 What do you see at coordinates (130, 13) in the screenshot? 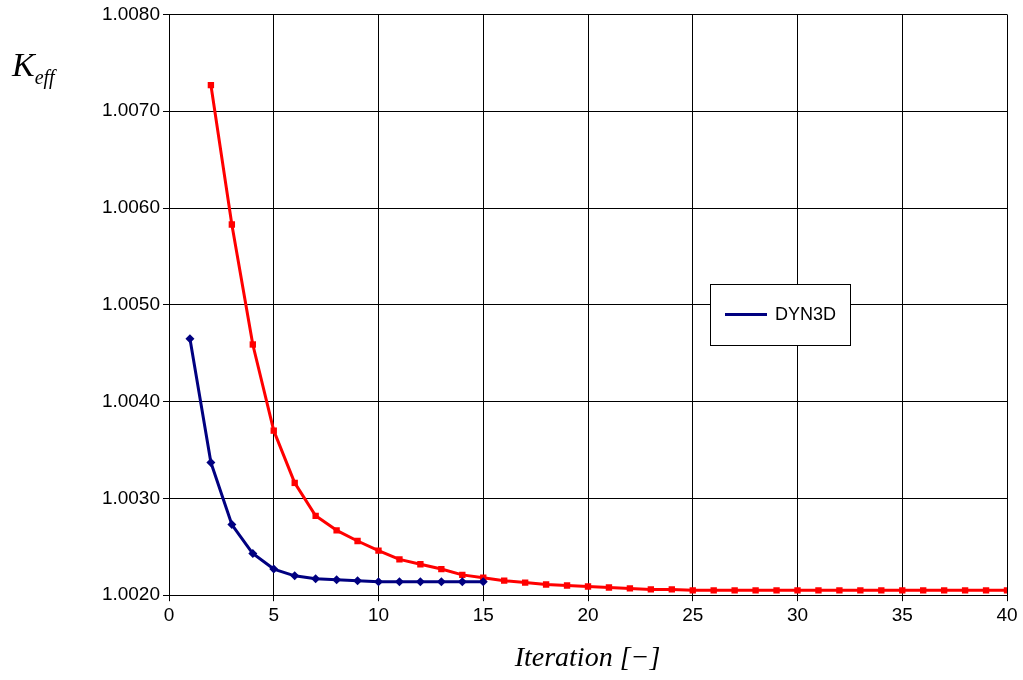
I see `y-tick-label: 1.0080` at bounding box center [130, 13].